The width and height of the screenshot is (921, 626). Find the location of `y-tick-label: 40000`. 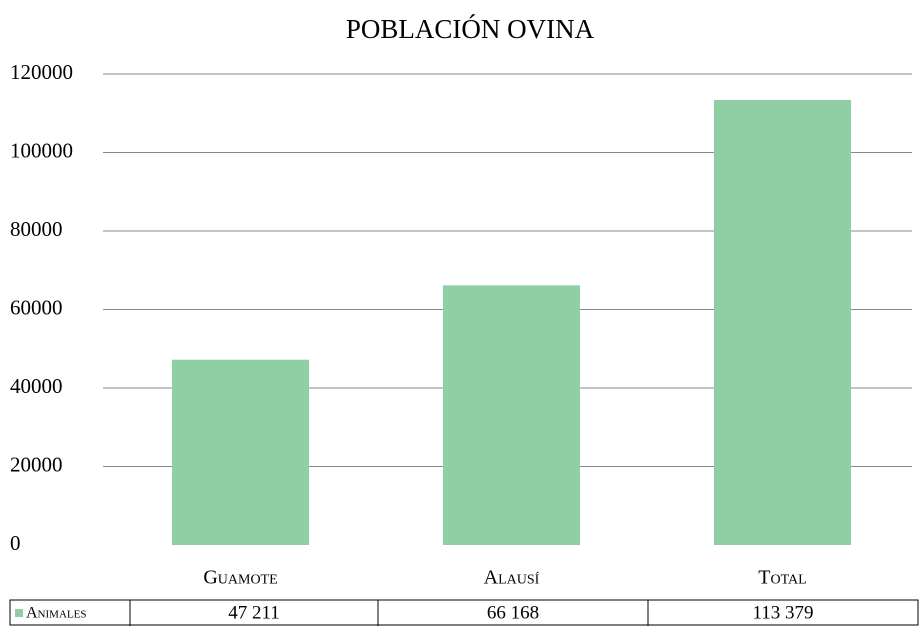

y-tick-label: 40000 is located at coordinates (36, 386).